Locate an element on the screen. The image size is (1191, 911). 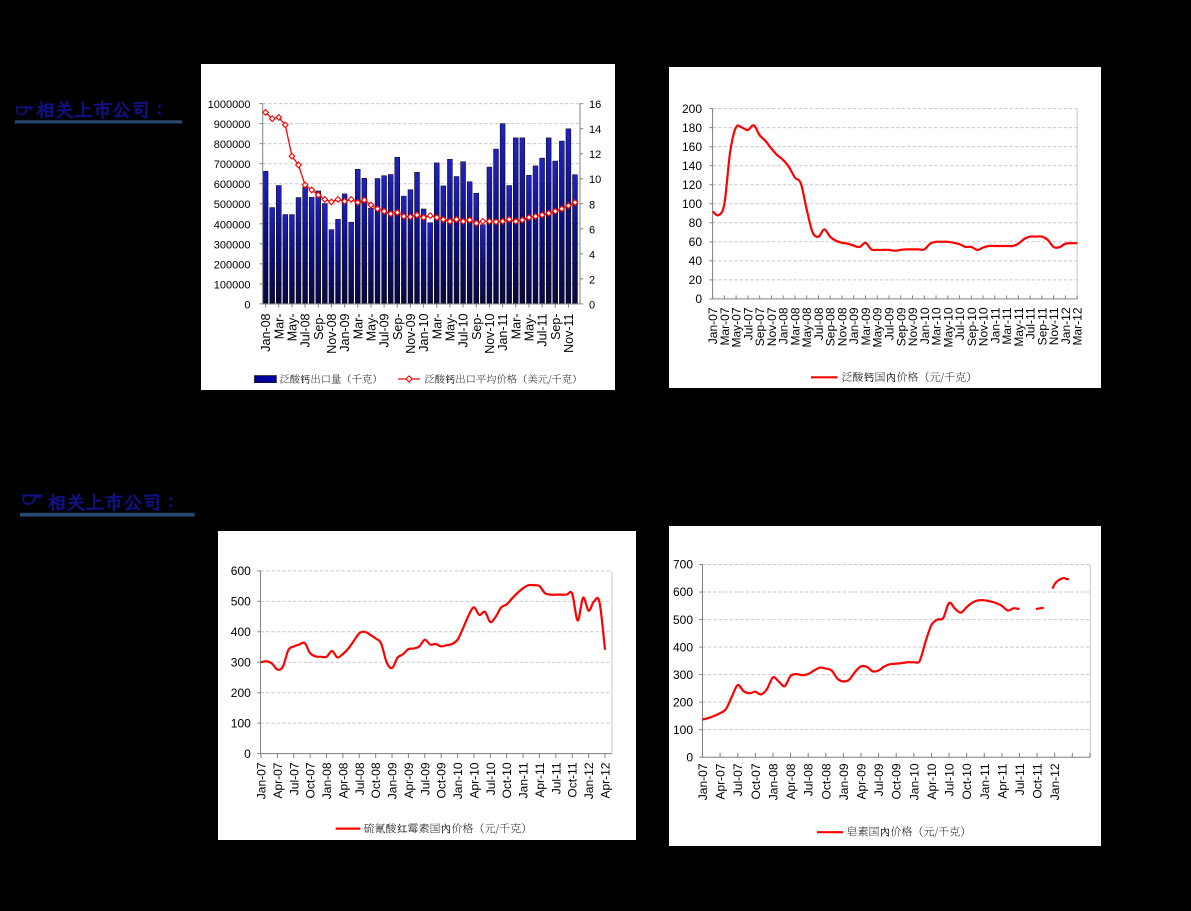
svg-text: May-09 is located at coordinates (878, 327).